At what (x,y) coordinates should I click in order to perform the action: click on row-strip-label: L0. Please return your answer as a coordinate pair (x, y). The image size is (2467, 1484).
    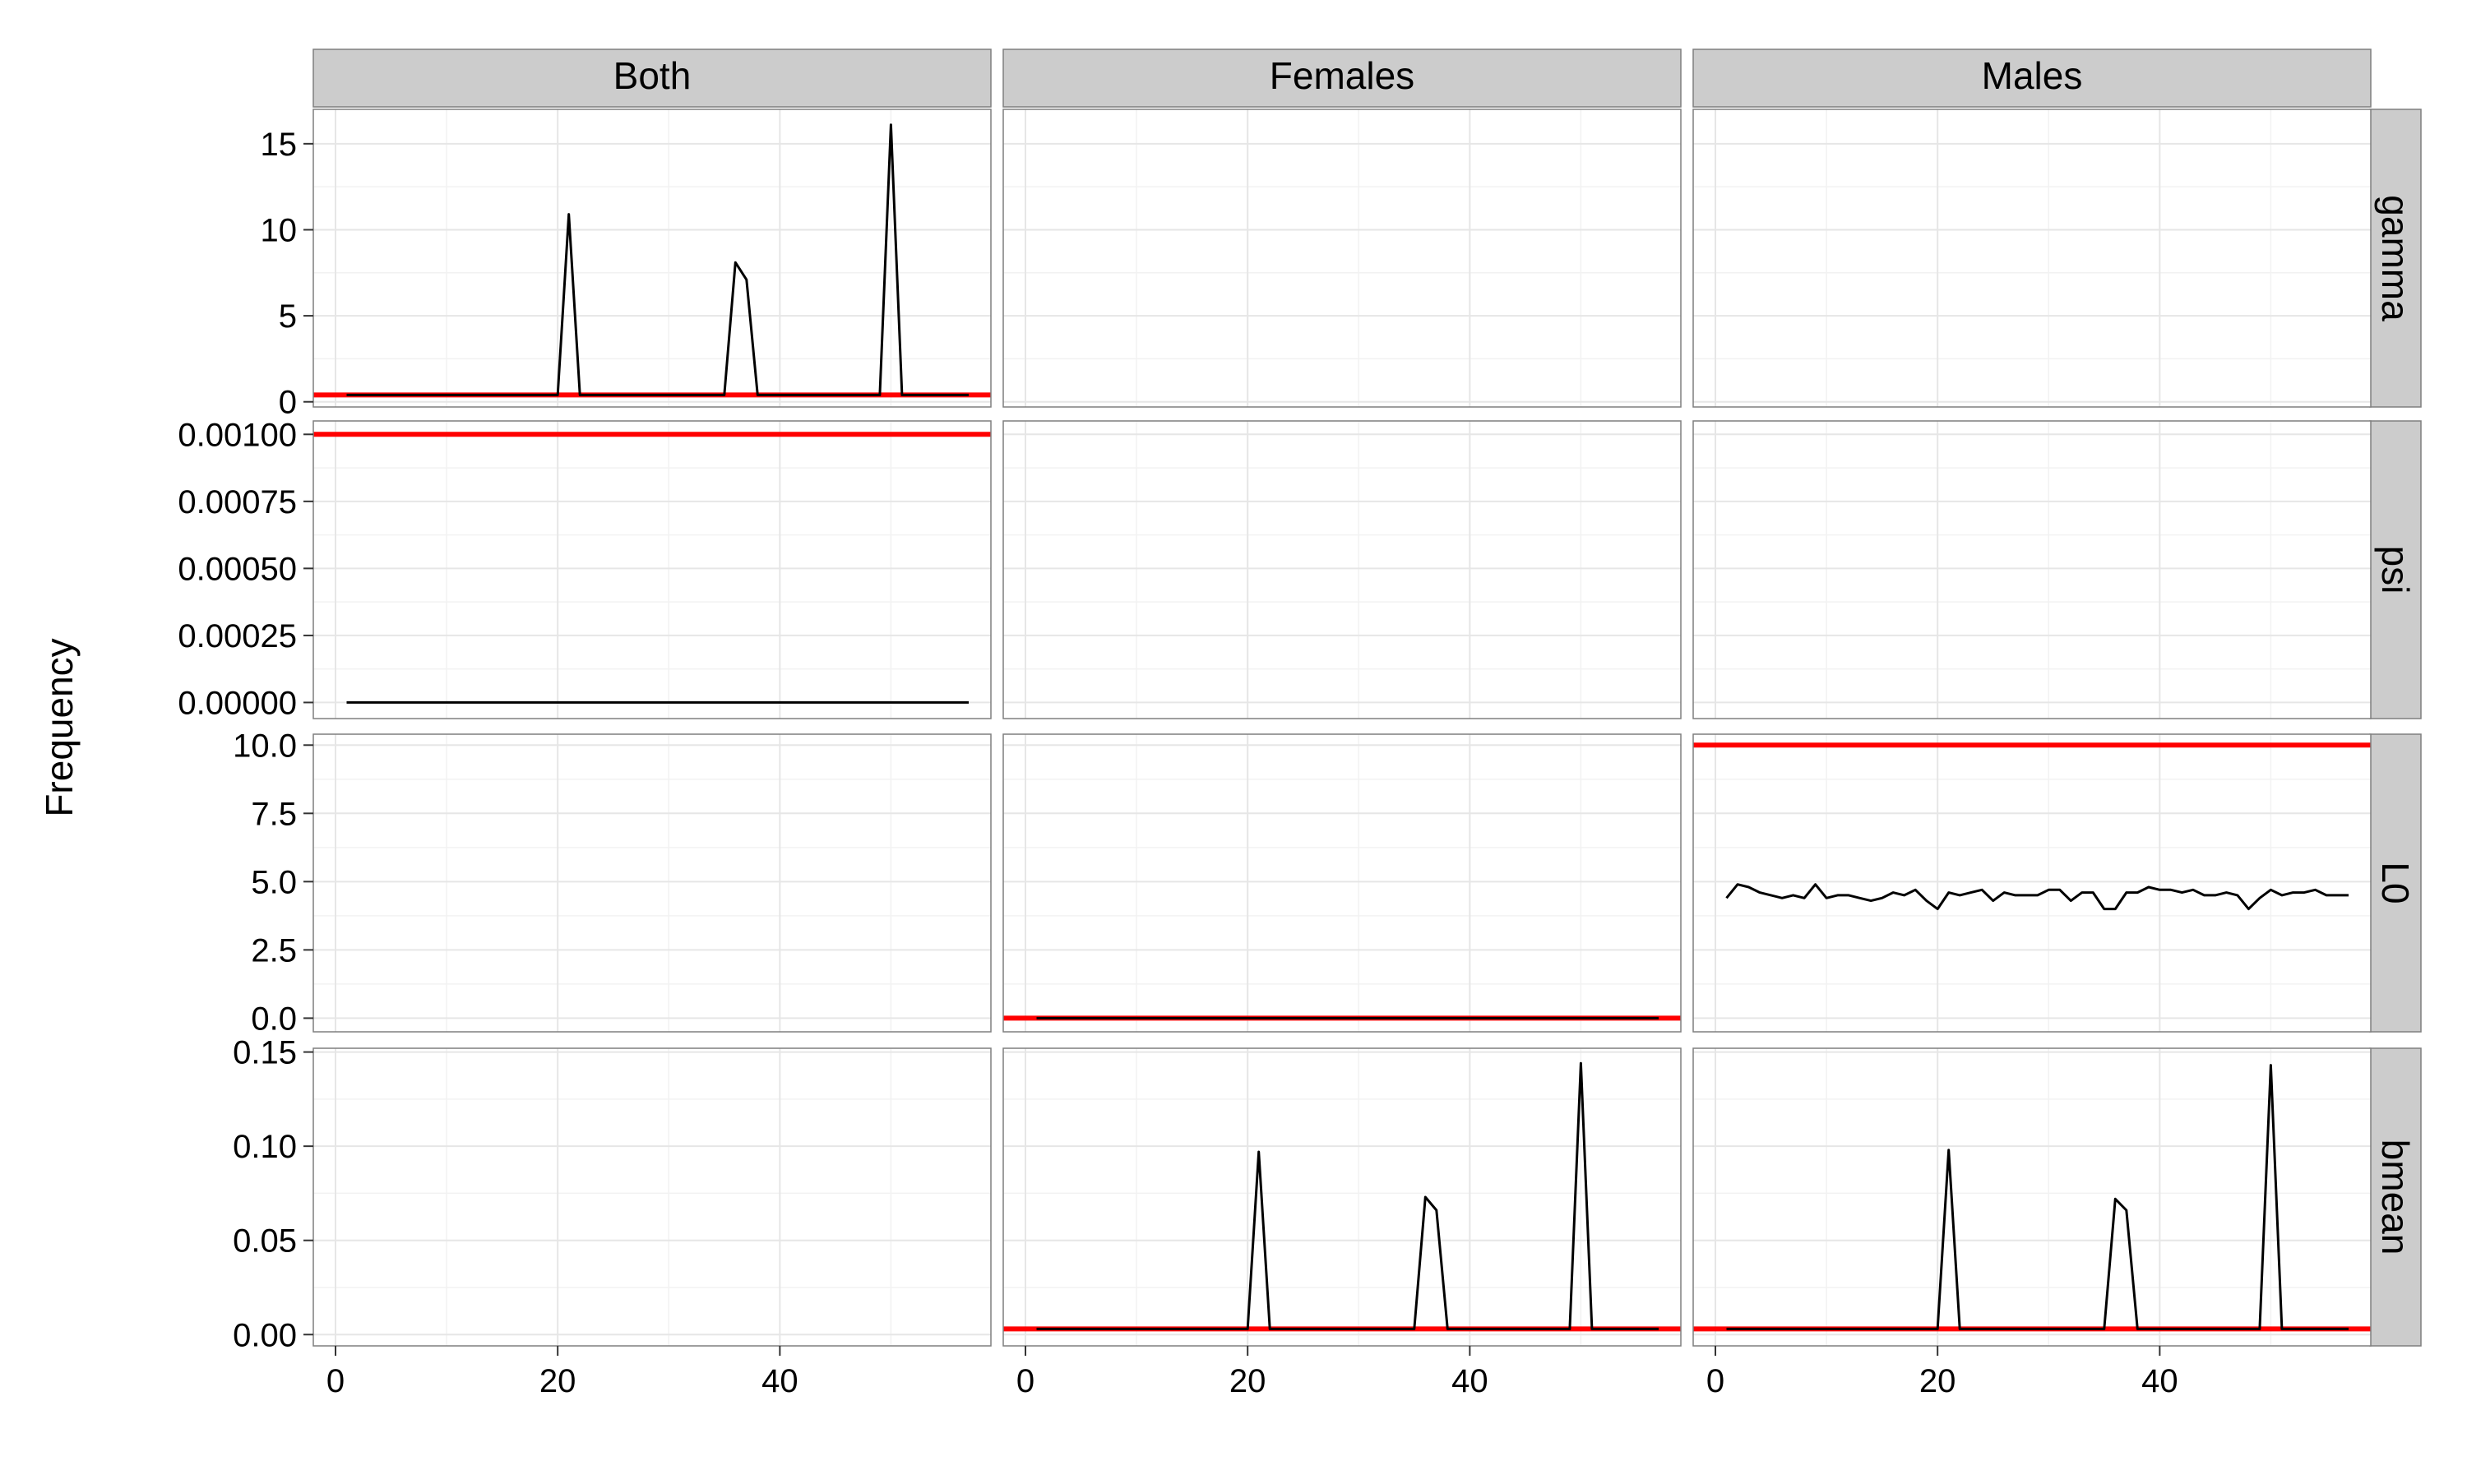
    Looking at the image, I should click on (2395, 883).